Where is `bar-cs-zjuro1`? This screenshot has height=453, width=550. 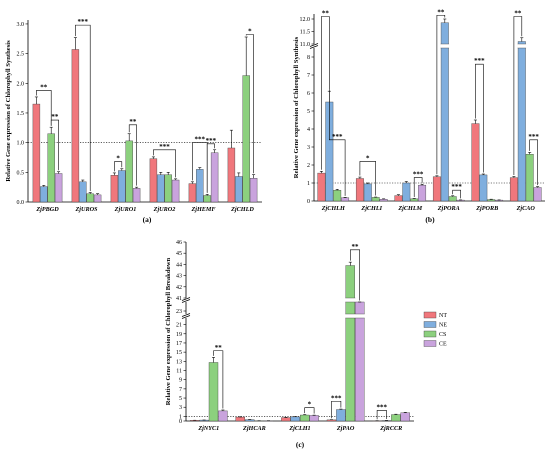 bar-cs-zjuro1 is located at coordinates (129, 171).